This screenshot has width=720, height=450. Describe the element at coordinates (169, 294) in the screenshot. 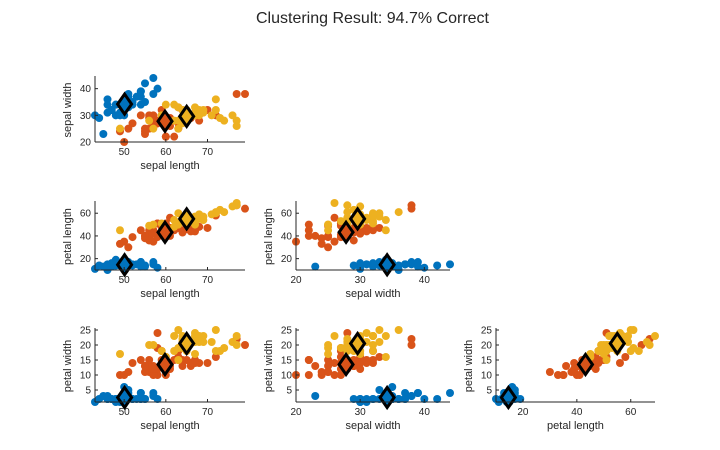

I see `x-axis-label: sepal length` at that location.